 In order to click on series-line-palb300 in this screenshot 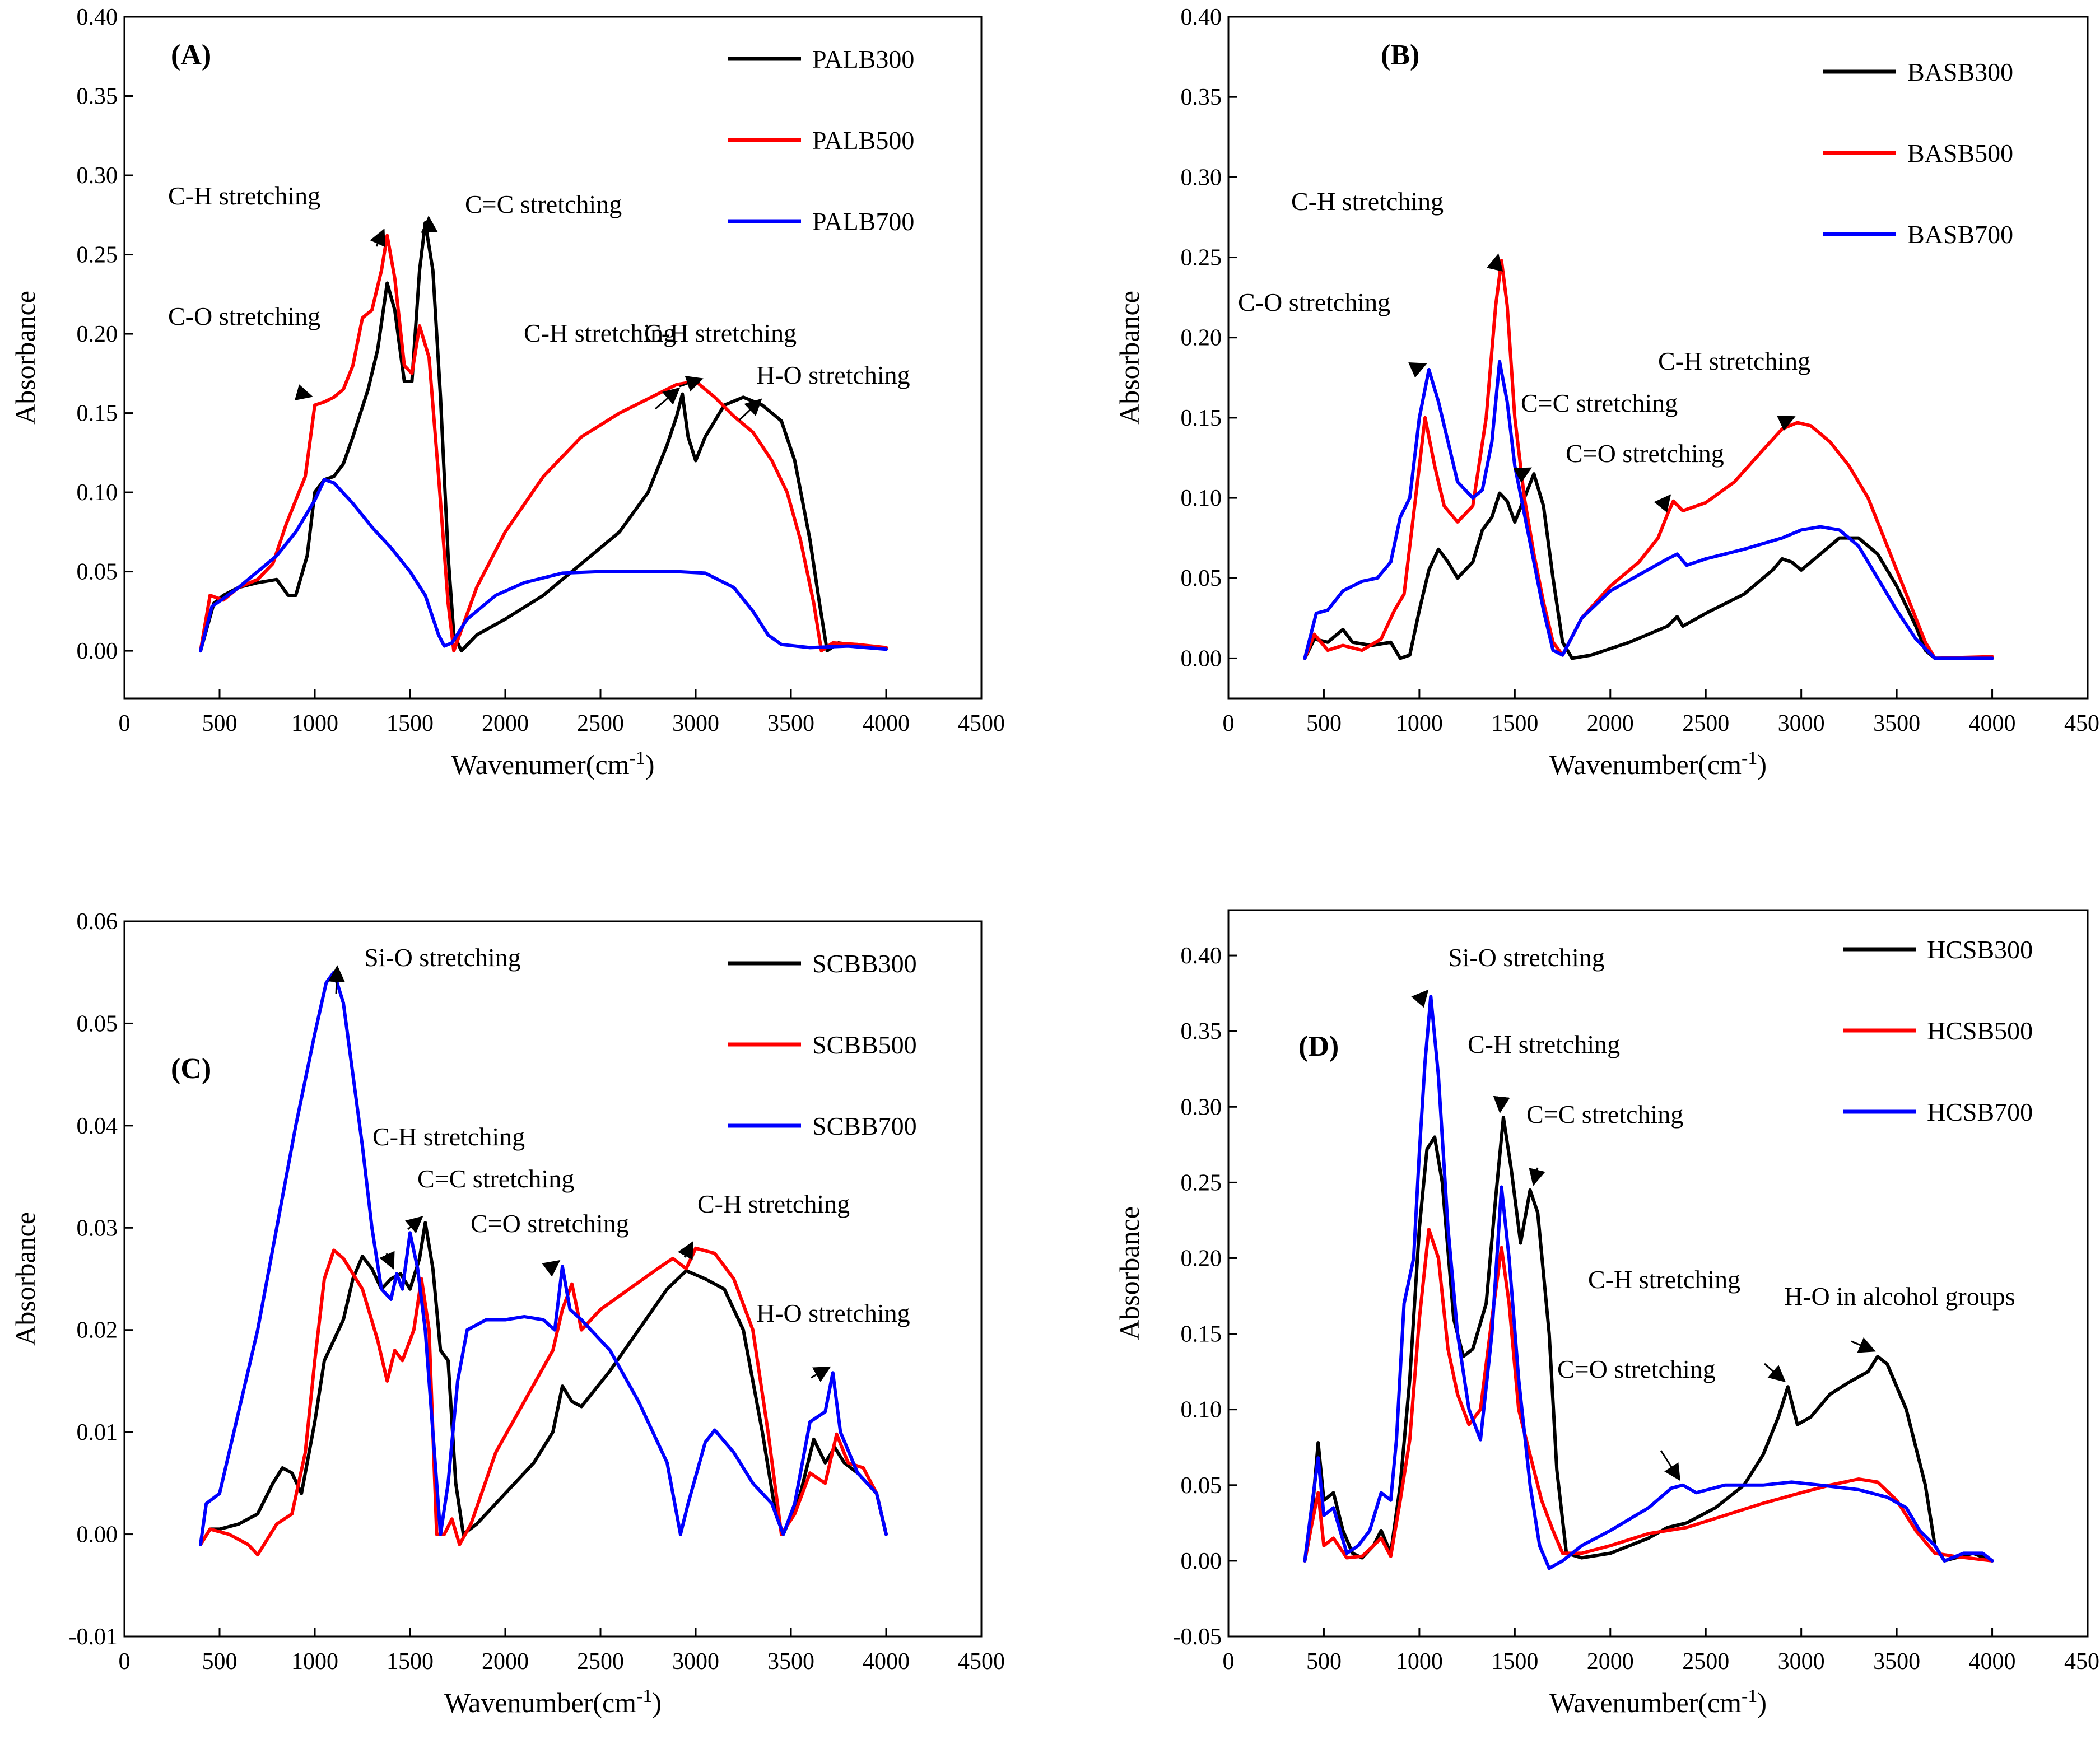, I will do `click(543, 437)`.